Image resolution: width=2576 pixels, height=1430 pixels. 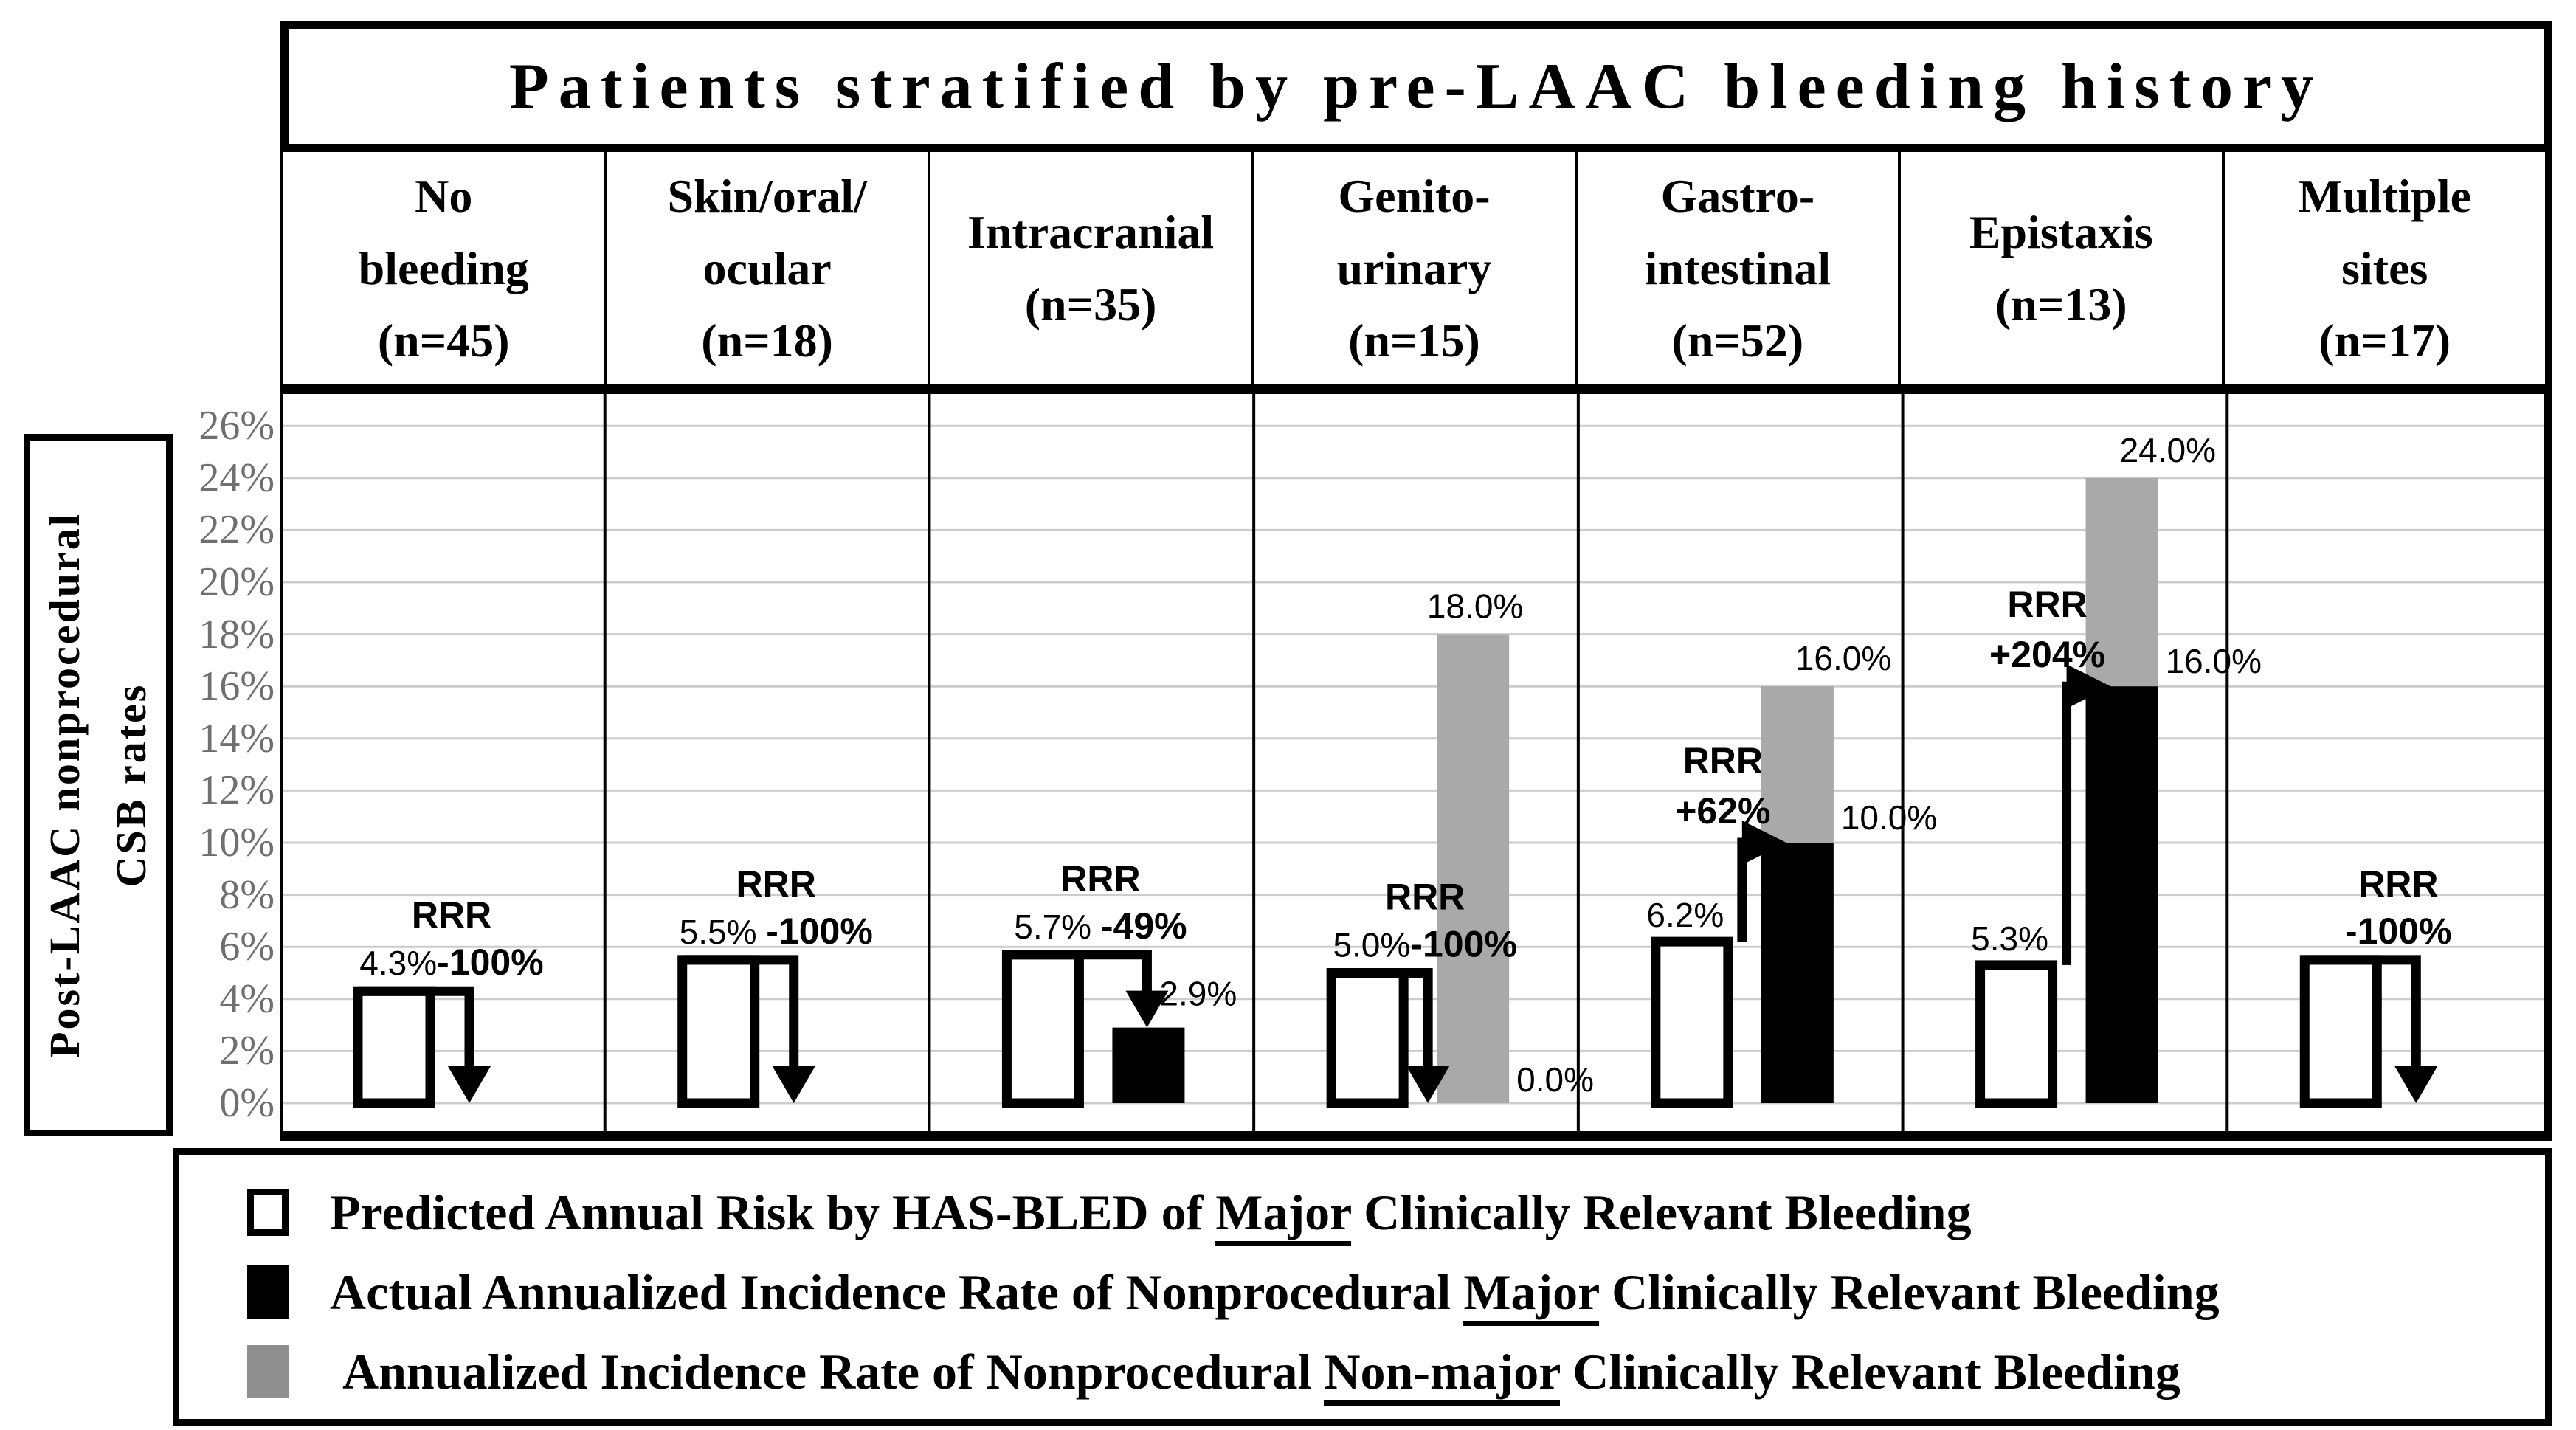 What do you see at coordinates (1475, 606) in the screenshot?
I see `nonmajor-value-label: 18.0%` at bounding box center [1475, 606].